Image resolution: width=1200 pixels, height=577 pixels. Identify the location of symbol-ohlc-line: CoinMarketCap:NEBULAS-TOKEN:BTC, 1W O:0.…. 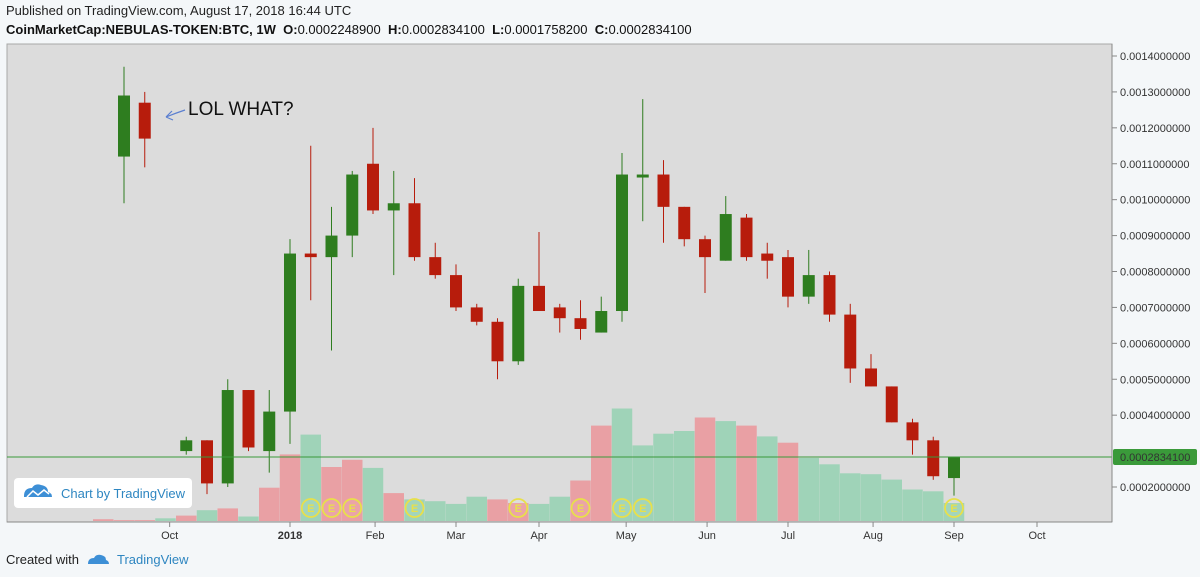
(349, 29).